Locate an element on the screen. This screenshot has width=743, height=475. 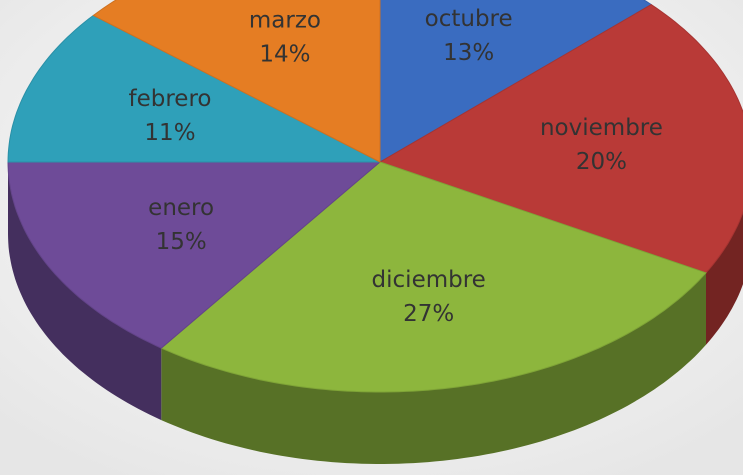
slice-value-label: 13% is located at coordinates (468, 53).